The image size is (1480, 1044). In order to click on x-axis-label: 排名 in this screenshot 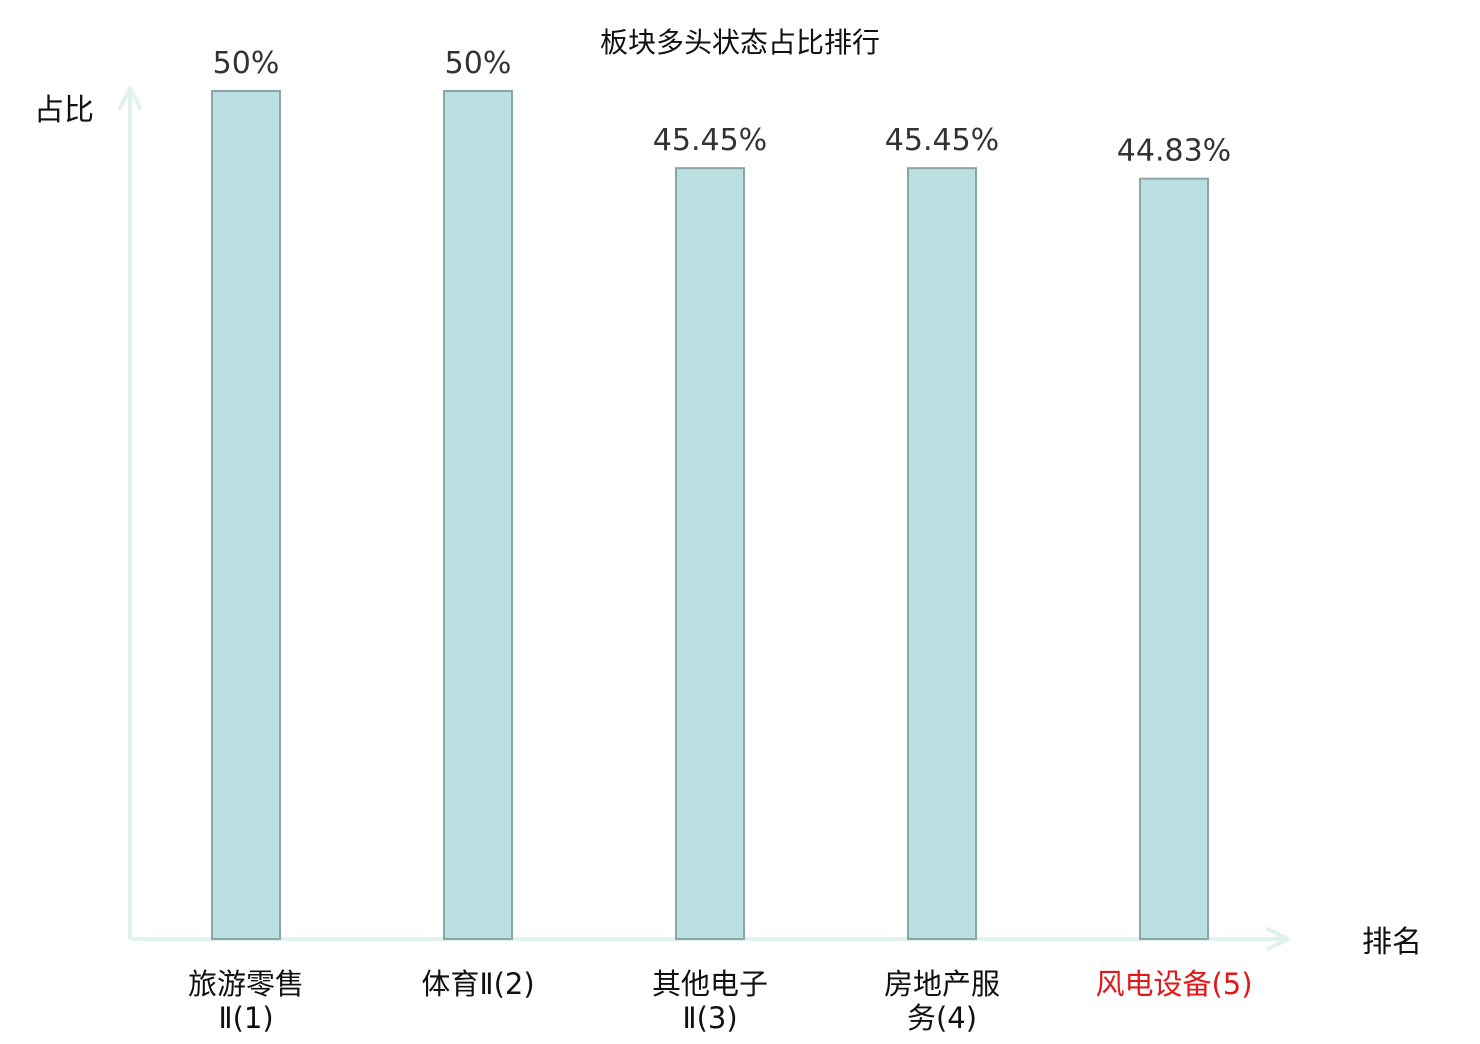, I will do `click(1392, 942)`.